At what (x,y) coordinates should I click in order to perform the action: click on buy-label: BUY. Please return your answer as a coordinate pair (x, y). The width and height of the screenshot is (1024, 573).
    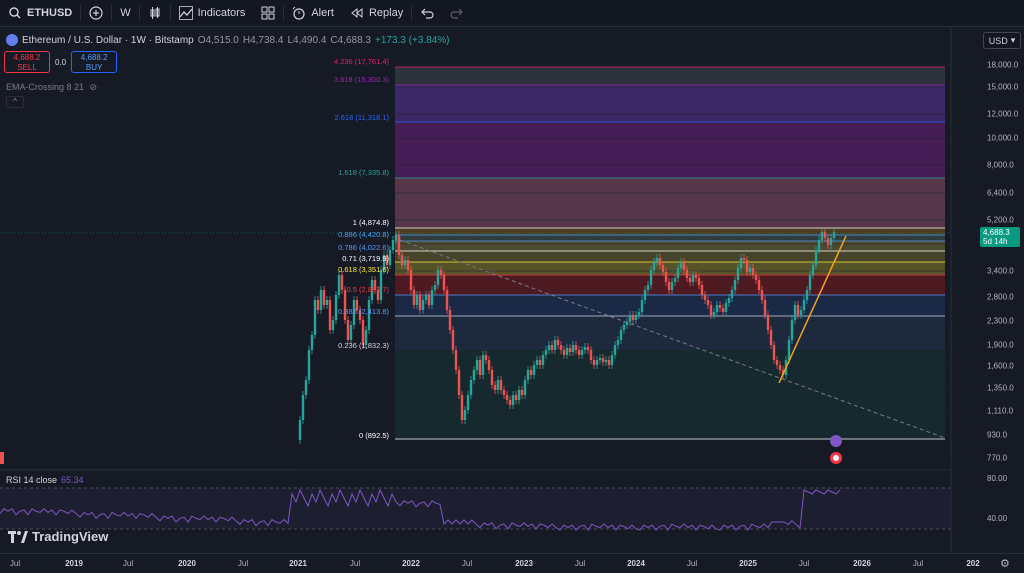
    Looking at the image, I should click on (94, 67).